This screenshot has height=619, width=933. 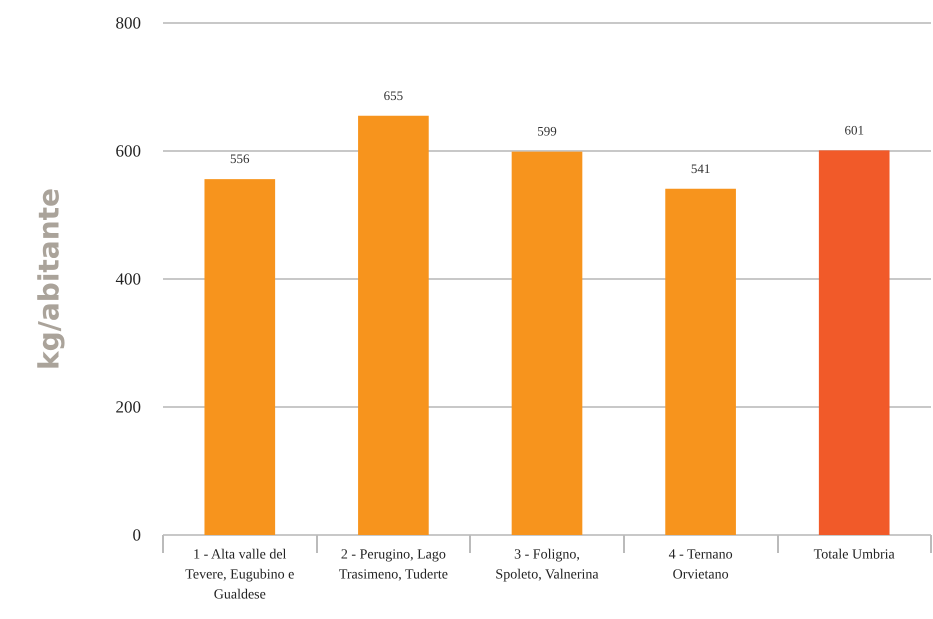 What do you see at coordinates (700, 565) in the screenshot?
I see `x-tick-label: 4 - Ternano Orvietano` at bounding box center [700, 565].